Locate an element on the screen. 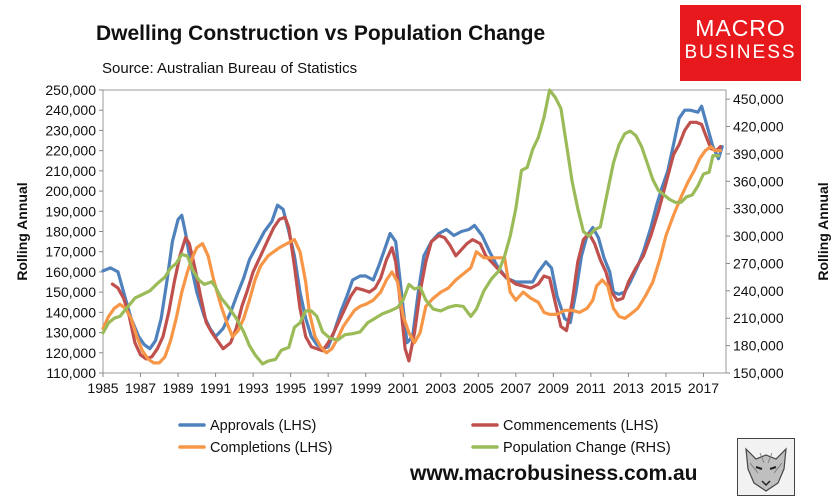 Image resolution: width=835 pixels, height=504 pixels. left-axis-tick-label: 190,000 is located at coordinates (70, 211).